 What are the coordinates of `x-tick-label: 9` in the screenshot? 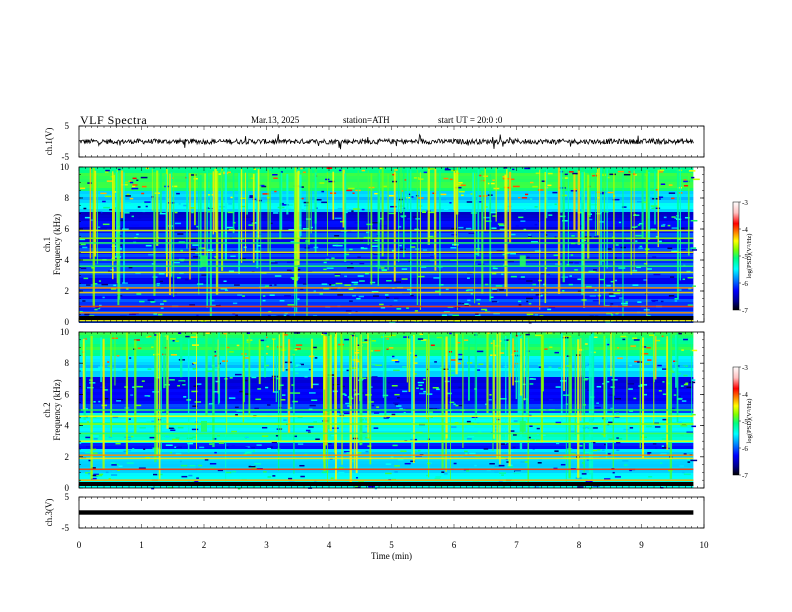 It's located at (641, 545).